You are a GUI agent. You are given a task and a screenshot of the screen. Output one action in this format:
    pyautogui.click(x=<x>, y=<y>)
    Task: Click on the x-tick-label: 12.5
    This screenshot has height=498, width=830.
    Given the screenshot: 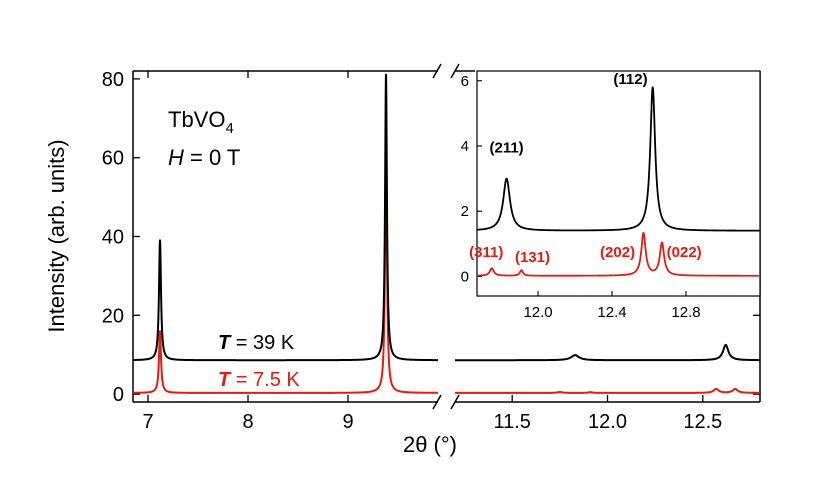 What is the action you would take?
    pyautogui.click(x=702, y=422)
    